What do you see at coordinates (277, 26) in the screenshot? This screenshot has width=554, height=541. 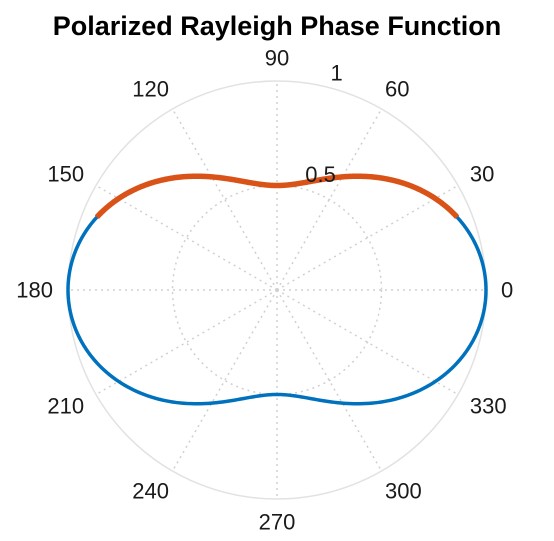 I see `chart-title: Polarized Rayleigh Phase Function` at bounding box center [277, 26].